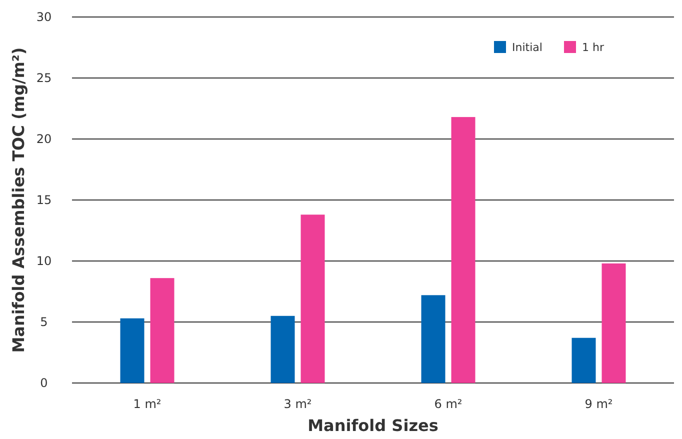 The width and height of the screenshot is (682, 439). I want to click on y-axis-title: Manifold Assemblies TOC (mg/m²), so click(18, 200).